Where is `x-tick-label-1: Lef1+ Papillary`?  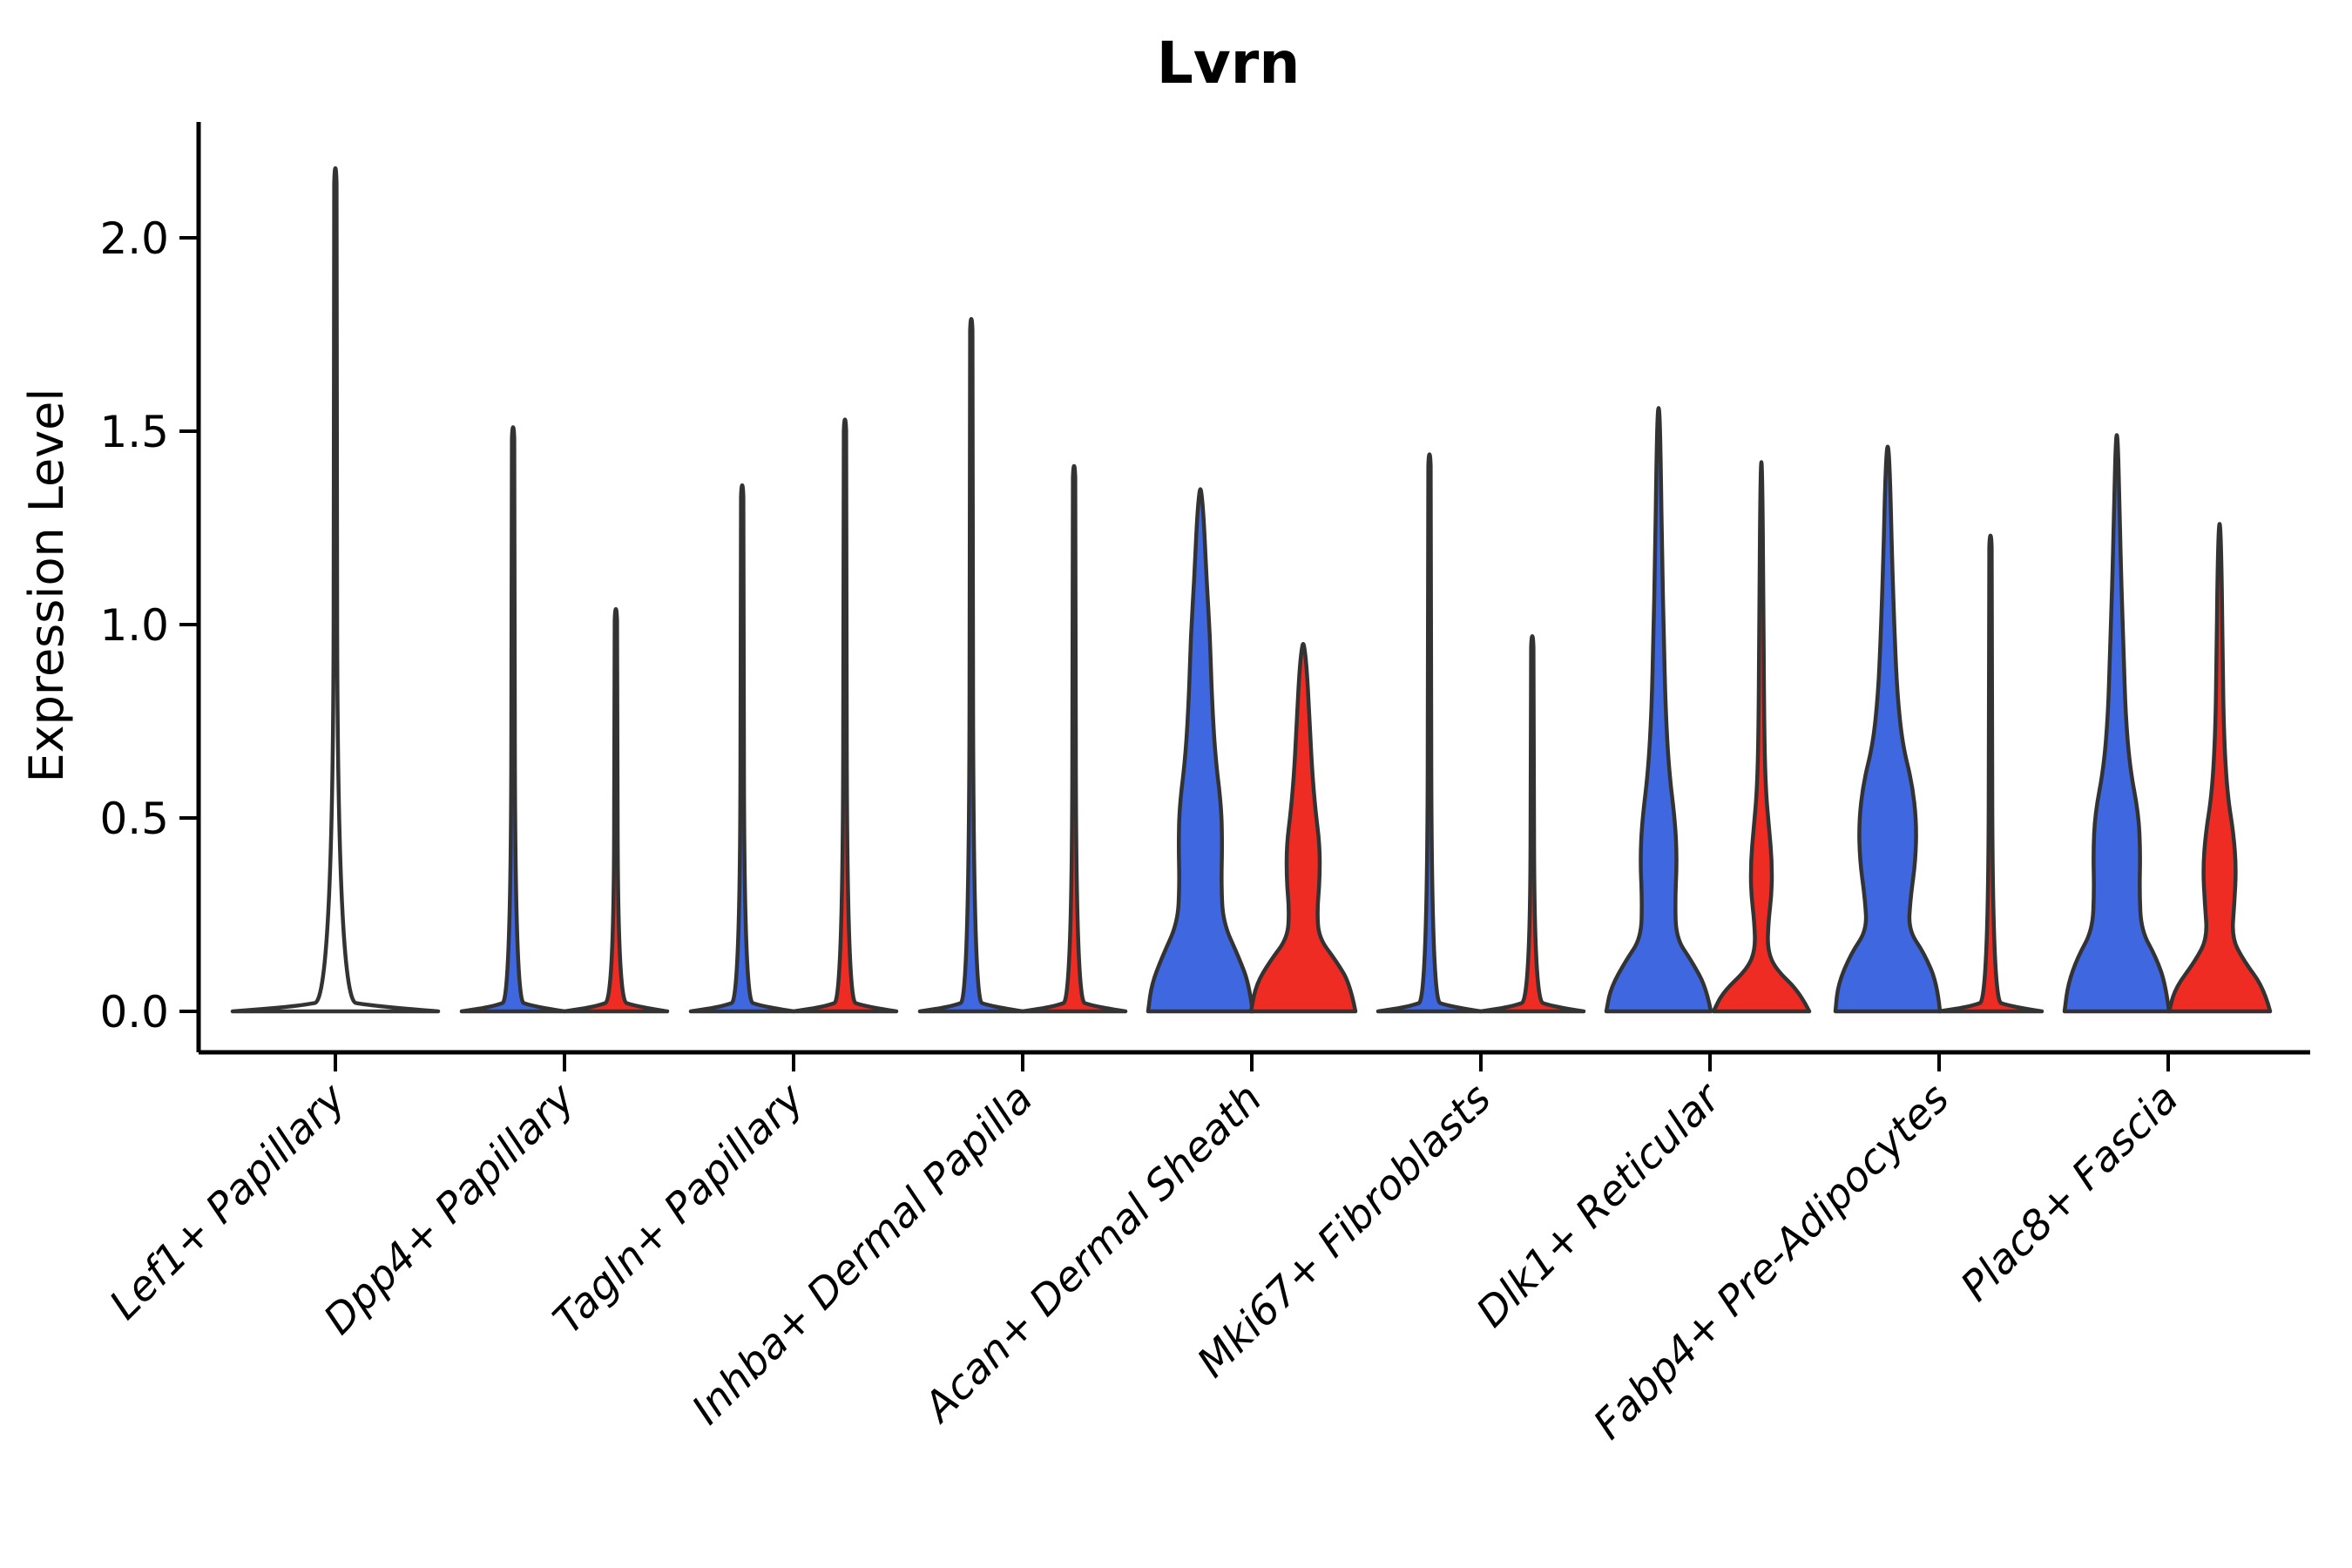
x-tick-label-1: Lef1+ Papillary is located at coordinates (228, 1201).